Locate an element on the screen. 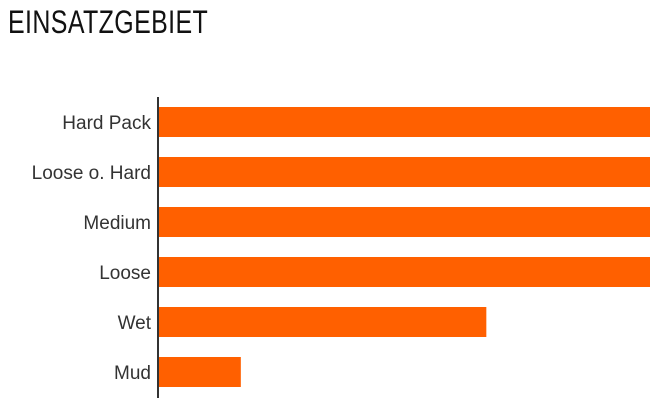 The height and width of the screenshot is (408, 664). chart-title: EINSATZGEBIET is located at coordinates (108, 22).